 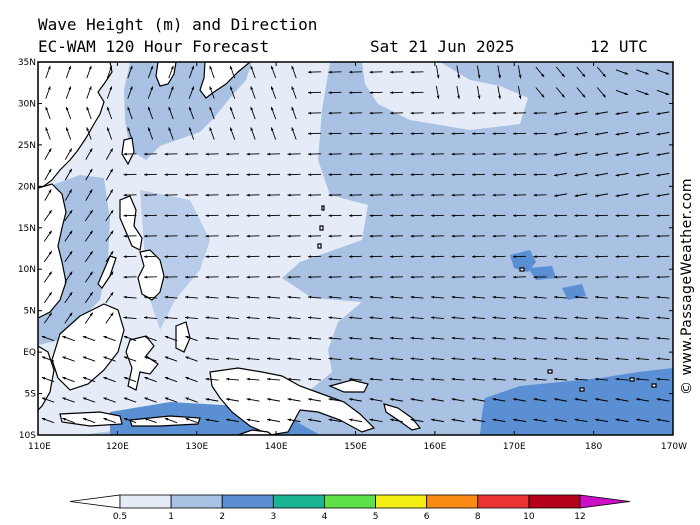 What do you see at coordinates (574, 292) in the screenshot?
I see `wave-band-2-3m-patch3` at bounding box center [574, 292].